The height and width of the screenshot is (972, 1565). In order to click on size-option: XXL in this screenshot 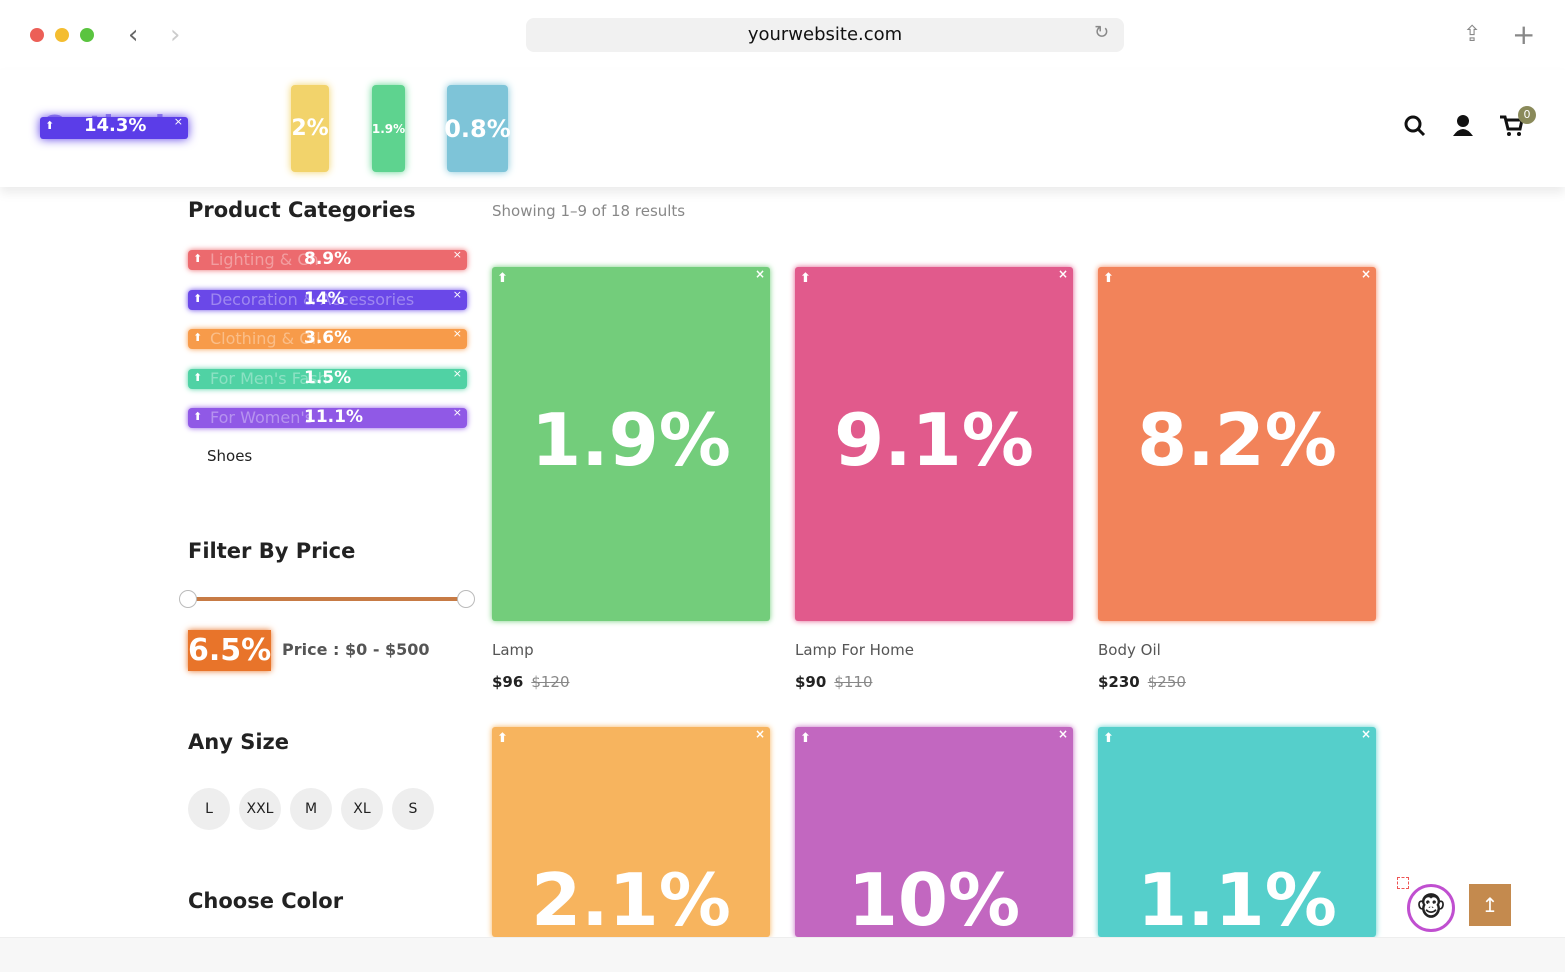, I will do `click(260, 809)`.